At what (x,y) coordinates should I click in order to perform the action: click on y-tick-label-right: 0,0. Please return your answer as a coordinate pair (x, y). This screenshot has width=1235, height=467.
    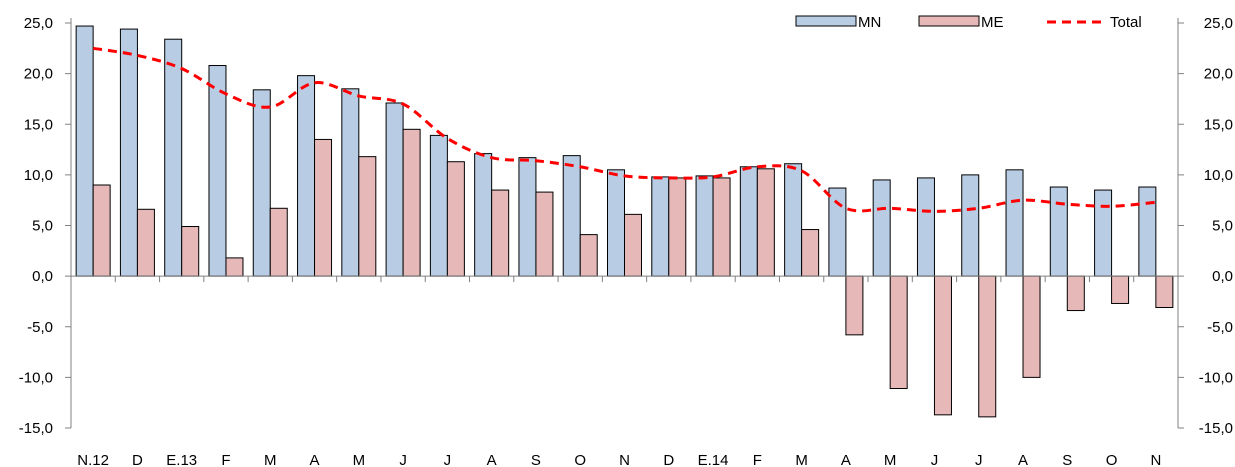
    Looking at the image, I should click on (1222, 276).